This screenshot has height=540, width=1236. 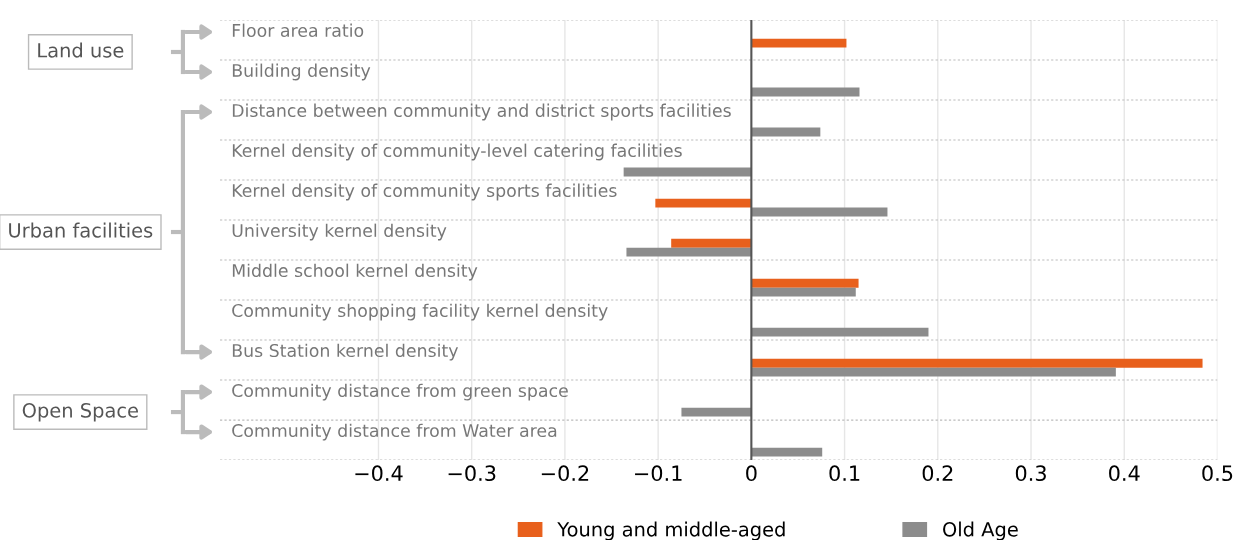 What do you see at coordinates (420, 312) in the screenshot?
I see `y-tick-label: Community shopping facility kernel density` at bounding box center [420, 312].